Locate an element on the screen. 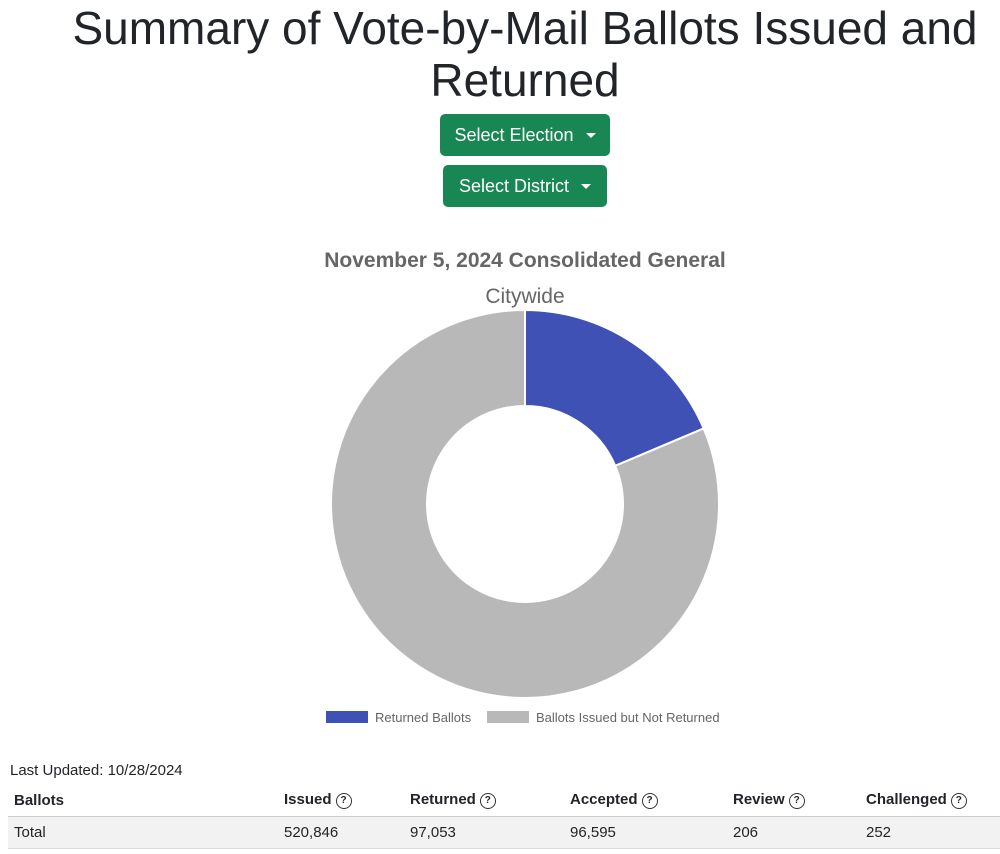 The height and width of the screenshot is (854, 1000). cell-issued: 520,846 is located at coordinates (341, 832).